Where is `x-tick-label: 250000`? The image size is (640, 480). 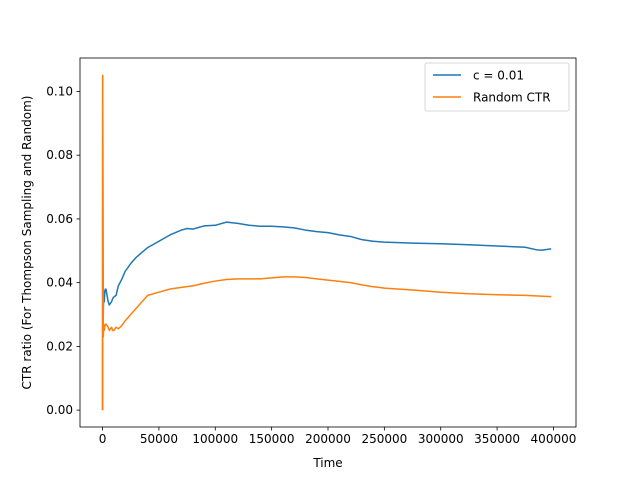 x-tick-label: 250000 is located at coordinates (384, 439).